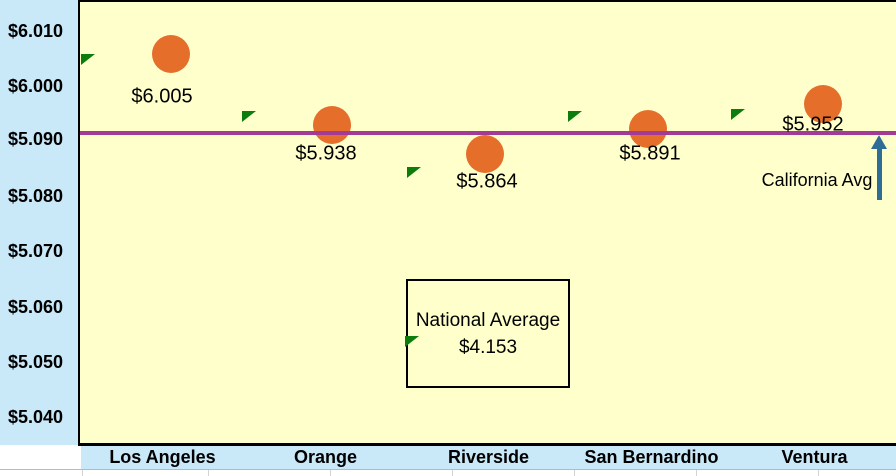  Describe the element at coordinates (488, 333) in the screenshot. I see `national-average-box: National Average $4.153` at that location.